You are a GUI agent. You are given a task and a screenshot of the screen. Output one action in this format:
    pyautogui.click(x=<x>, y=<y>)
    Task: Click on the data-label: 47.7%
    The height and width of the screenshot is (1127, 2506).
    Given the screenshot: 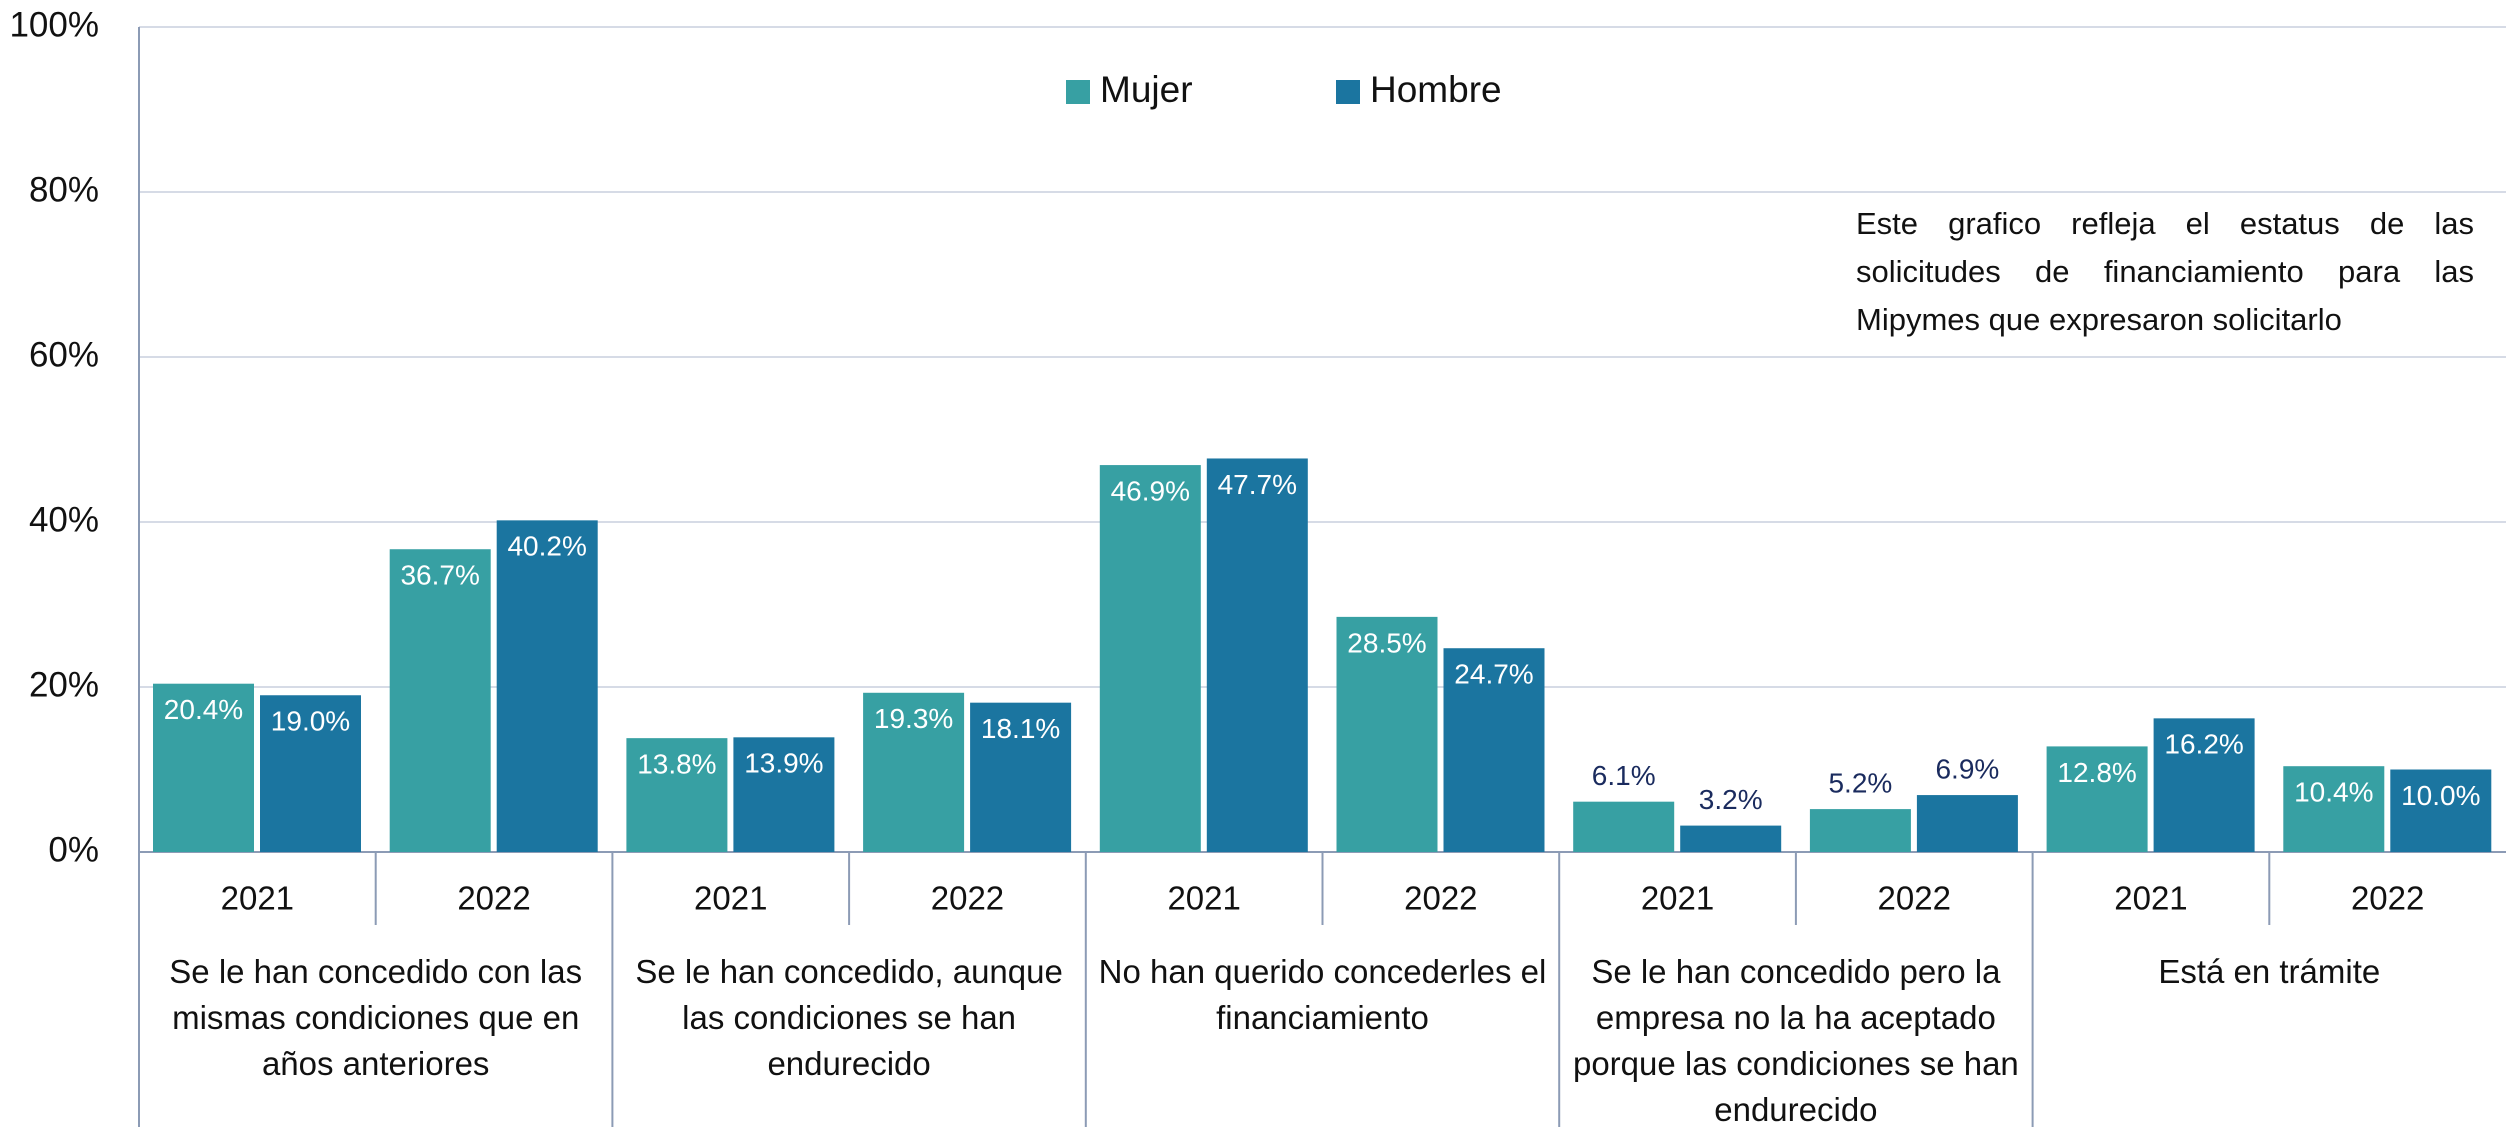 What is the action you would take?
    pyautogui.click(x=1257, y=484)
    